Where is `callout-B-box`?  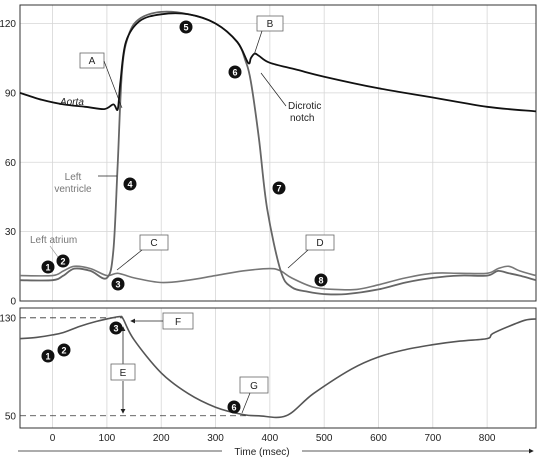
callout-B-box is located at coordinates (270, 23).